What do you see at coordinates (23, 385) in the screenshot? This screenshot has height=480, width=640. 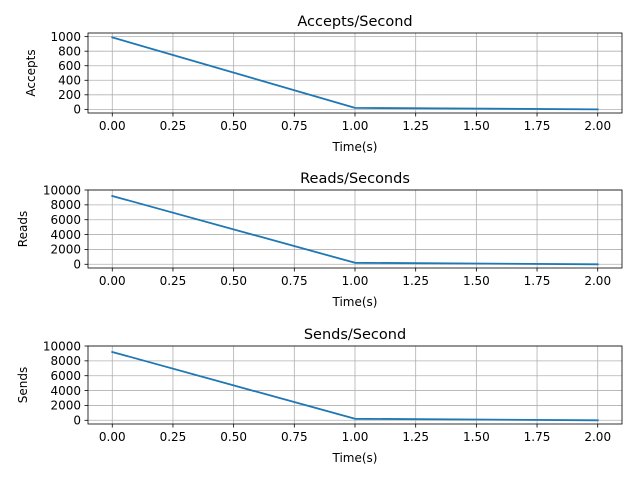 I see `y-axis-label: Sends` at bounding box center [23, 385].